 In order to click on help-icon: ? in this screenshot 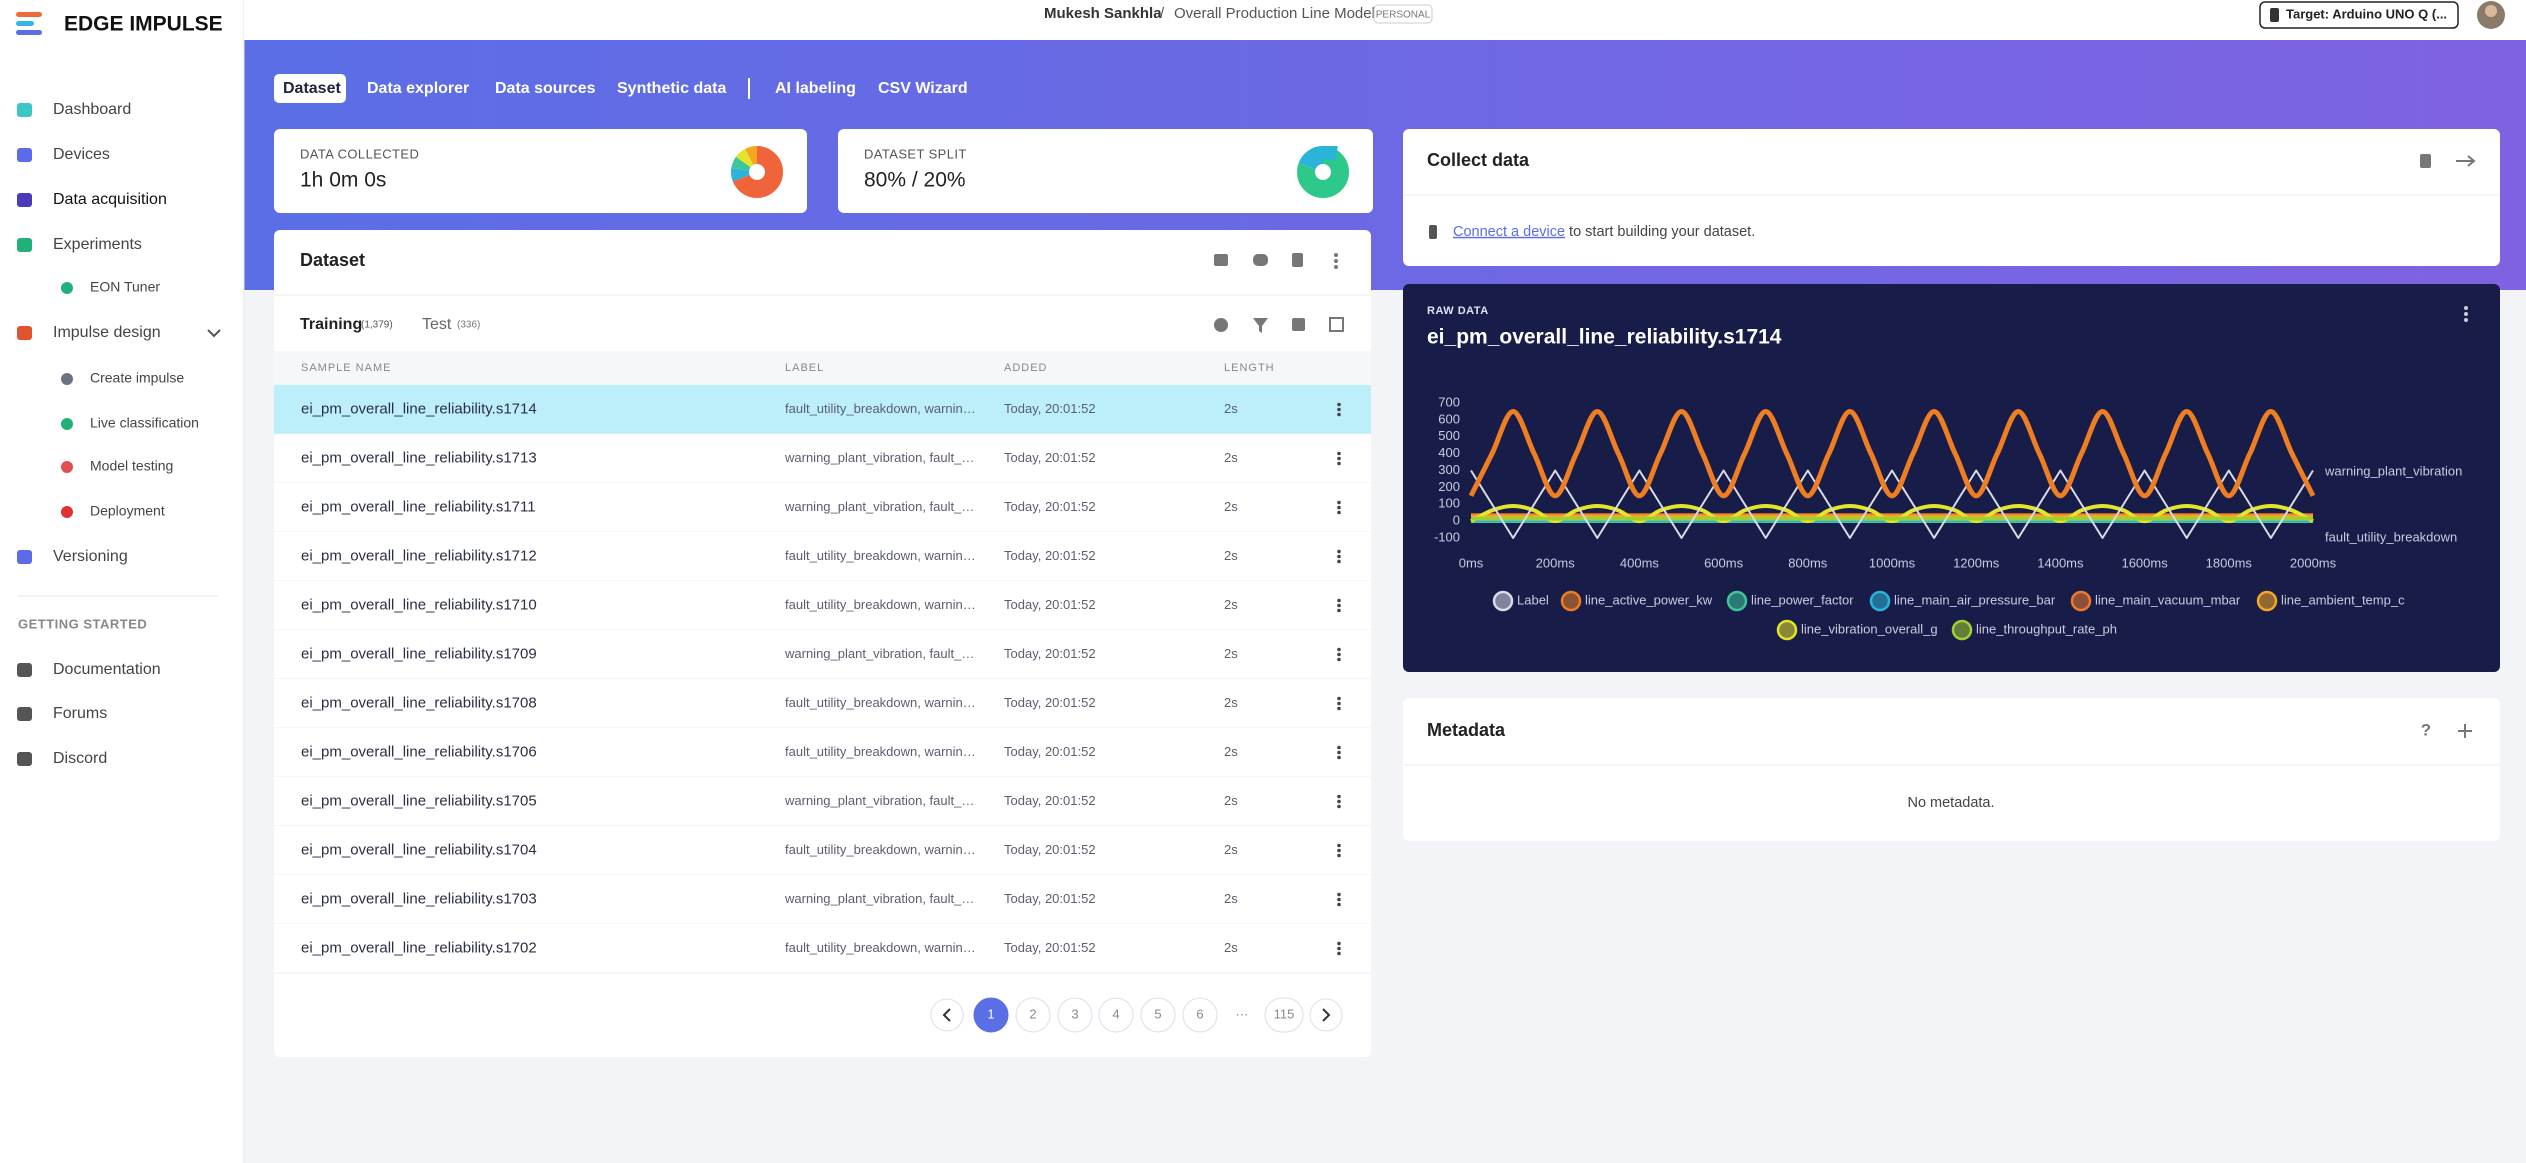, I will do `click(2426, 729)`.